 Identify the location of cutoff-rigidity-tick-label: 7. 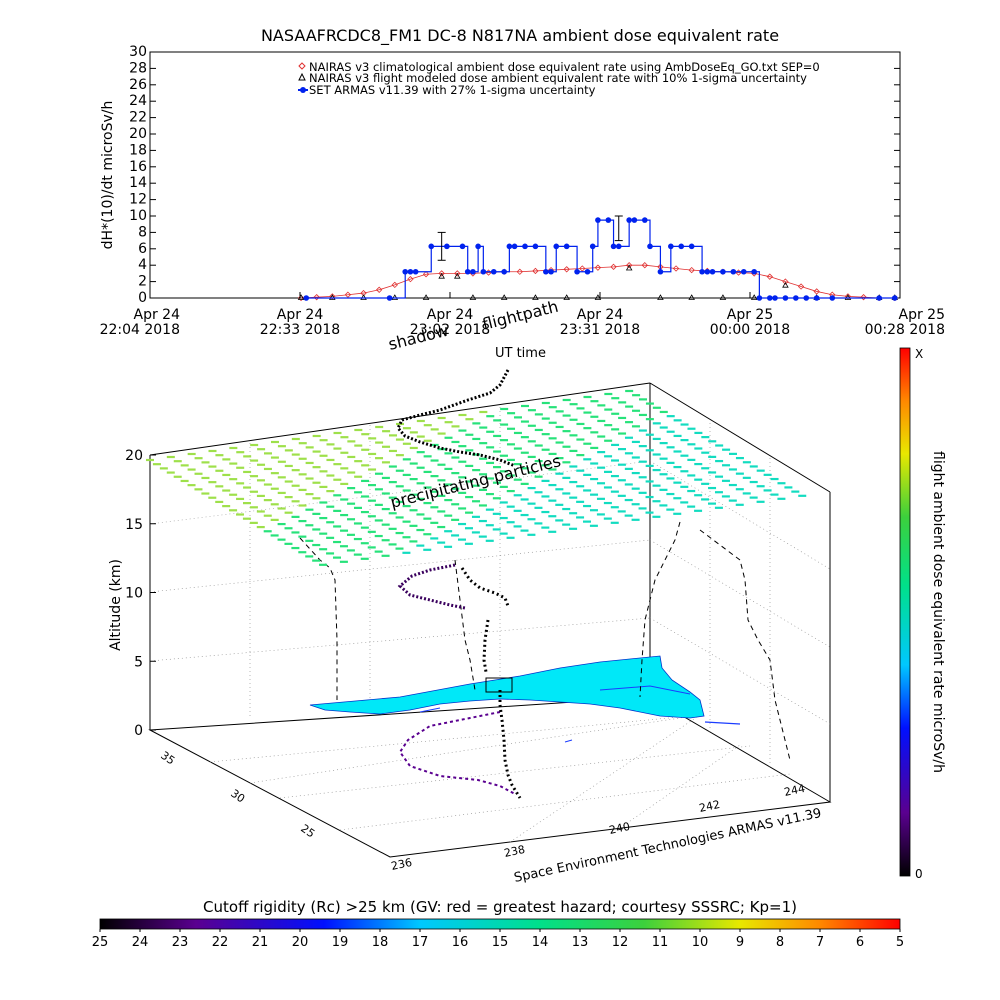
(820, 942).